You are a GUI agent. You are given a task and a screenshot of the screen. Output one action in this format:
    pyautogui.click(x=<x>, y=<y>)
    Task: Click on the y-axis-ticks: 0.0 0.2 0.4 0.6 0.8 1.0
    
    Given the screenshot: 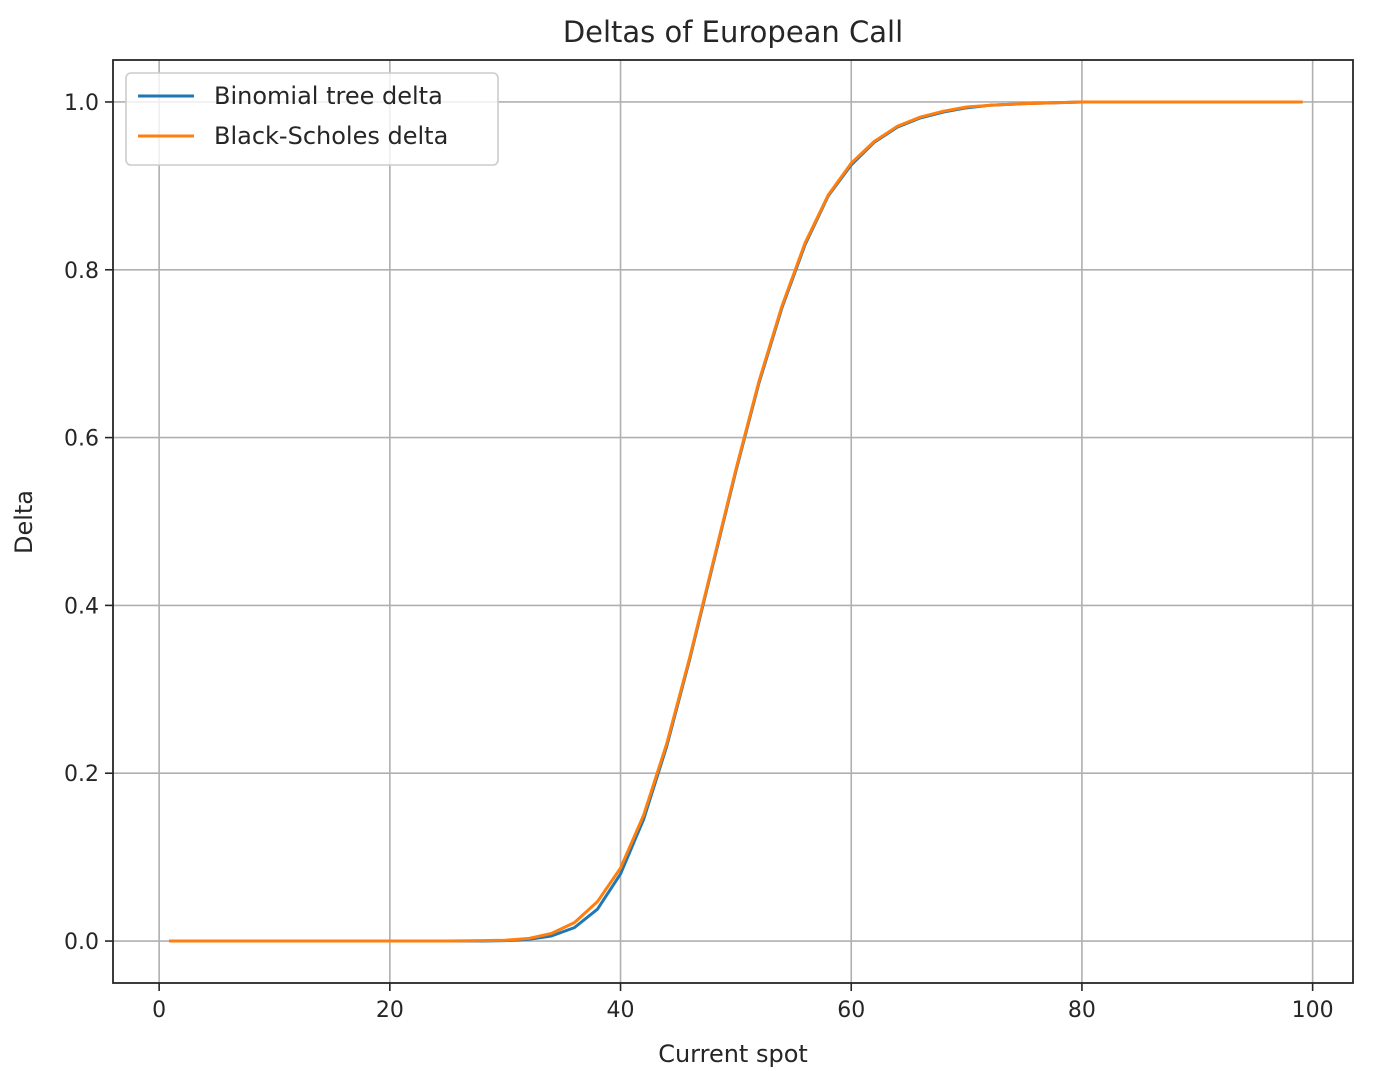 What is the action you would take?
    pyautogui.click(x=88, y=523)
    